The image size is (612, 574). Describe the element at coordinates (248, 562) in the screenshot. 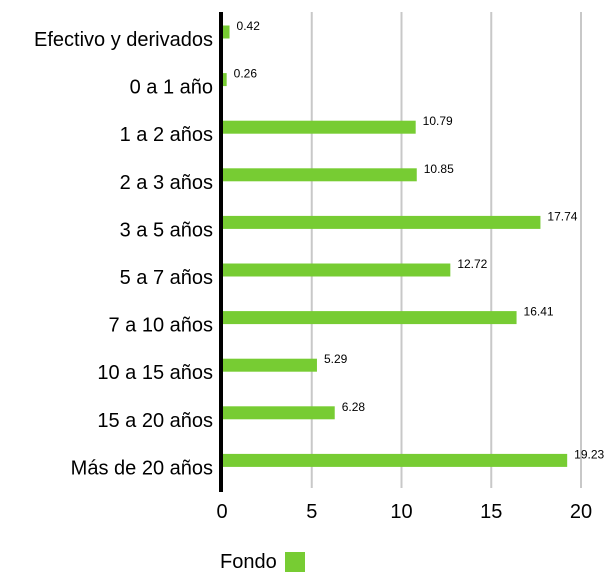

I see `legend-label: Fondo` at that location.